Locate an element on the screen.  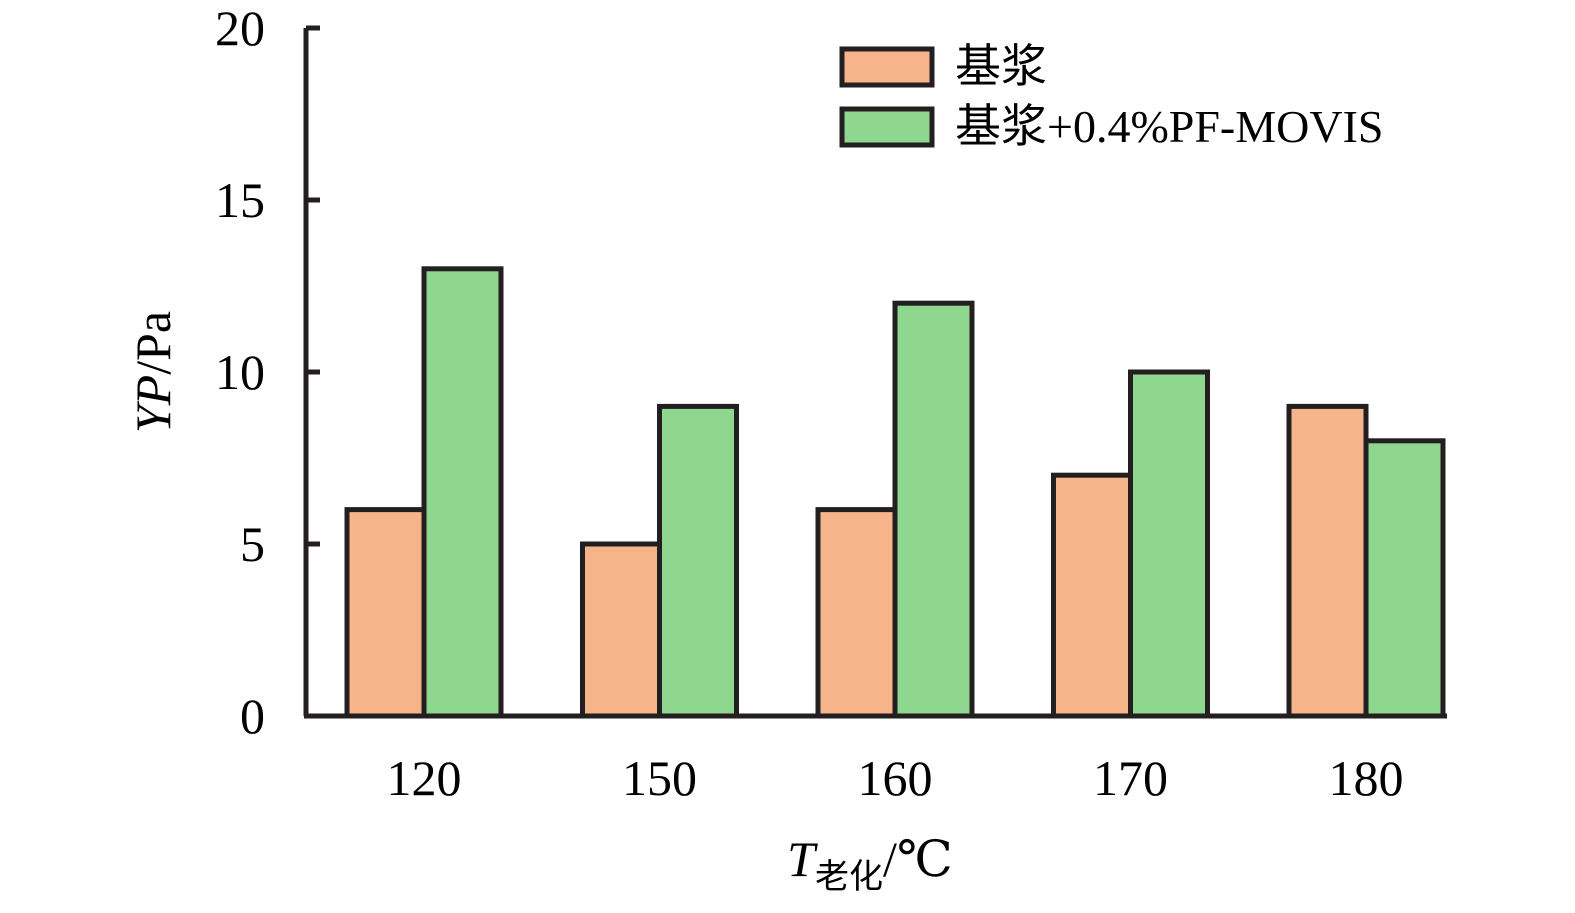
x-axis-title-sub: 老化 is located at coordinates (849, 877).